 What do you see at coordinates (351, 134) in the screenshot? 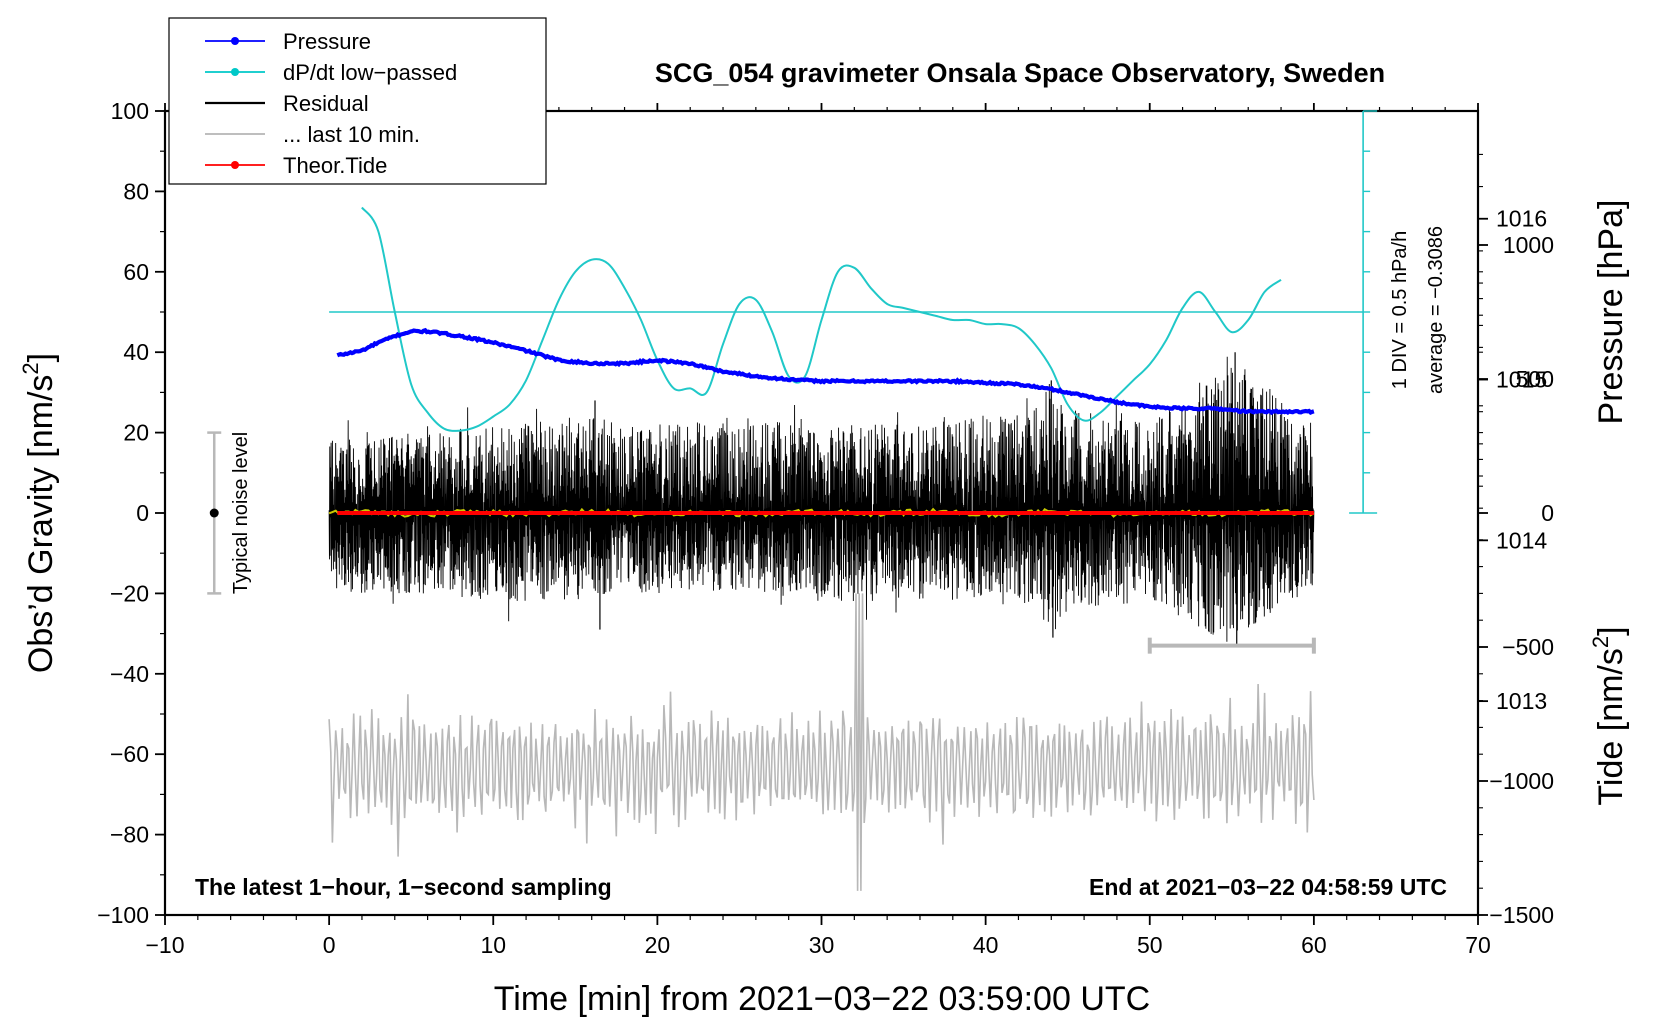
I see `legend-label: ... last 10 min.` at bounding box center [351, 134].